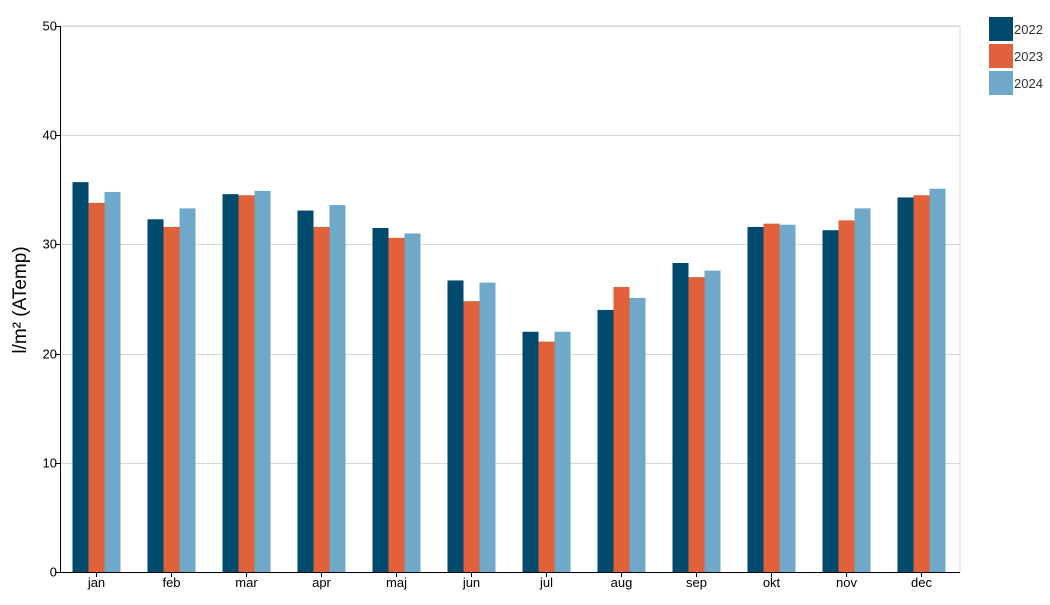 This screenshot has width=1050, height=605. Describe the element at coordinates (50, 26) in the screenshot. I see `y-tick-label: 50` at that location.